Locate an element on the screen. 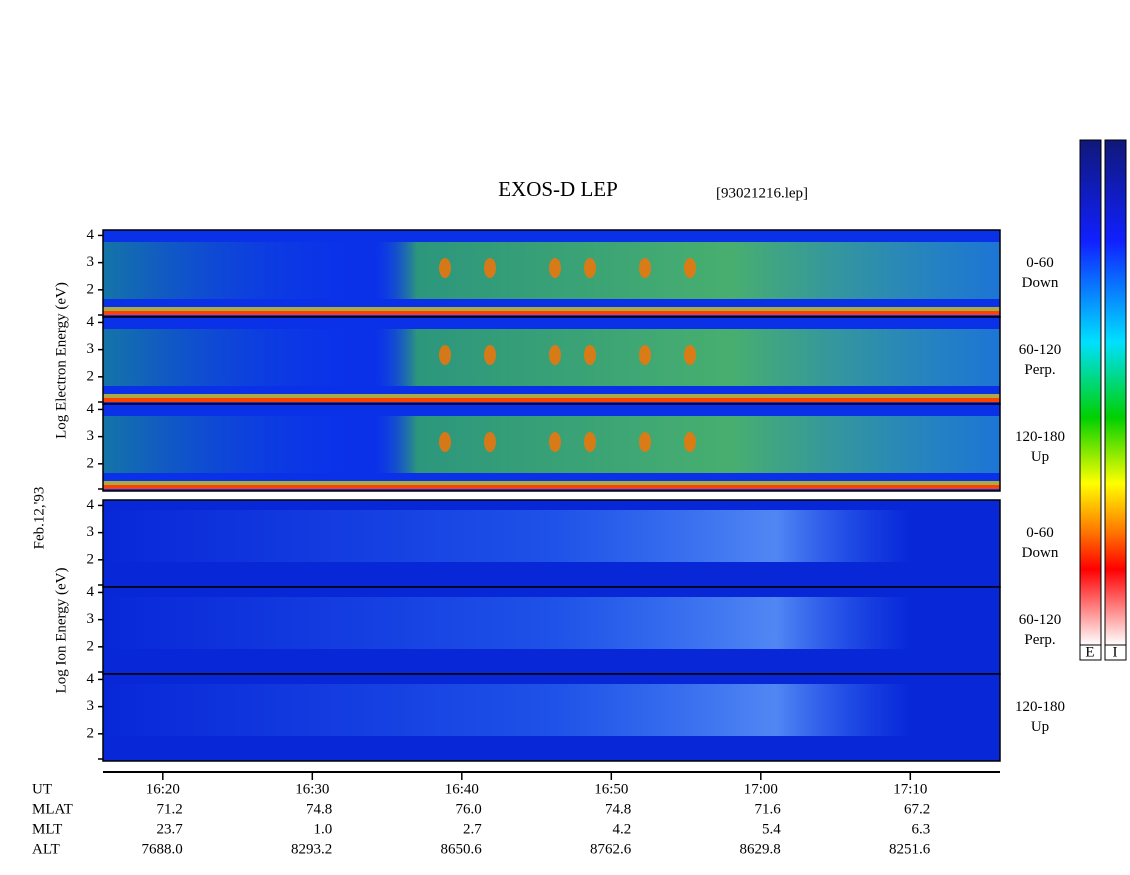 The image size is (1130, 875). colorbar-label: I is located at coordinates (1115, 652).